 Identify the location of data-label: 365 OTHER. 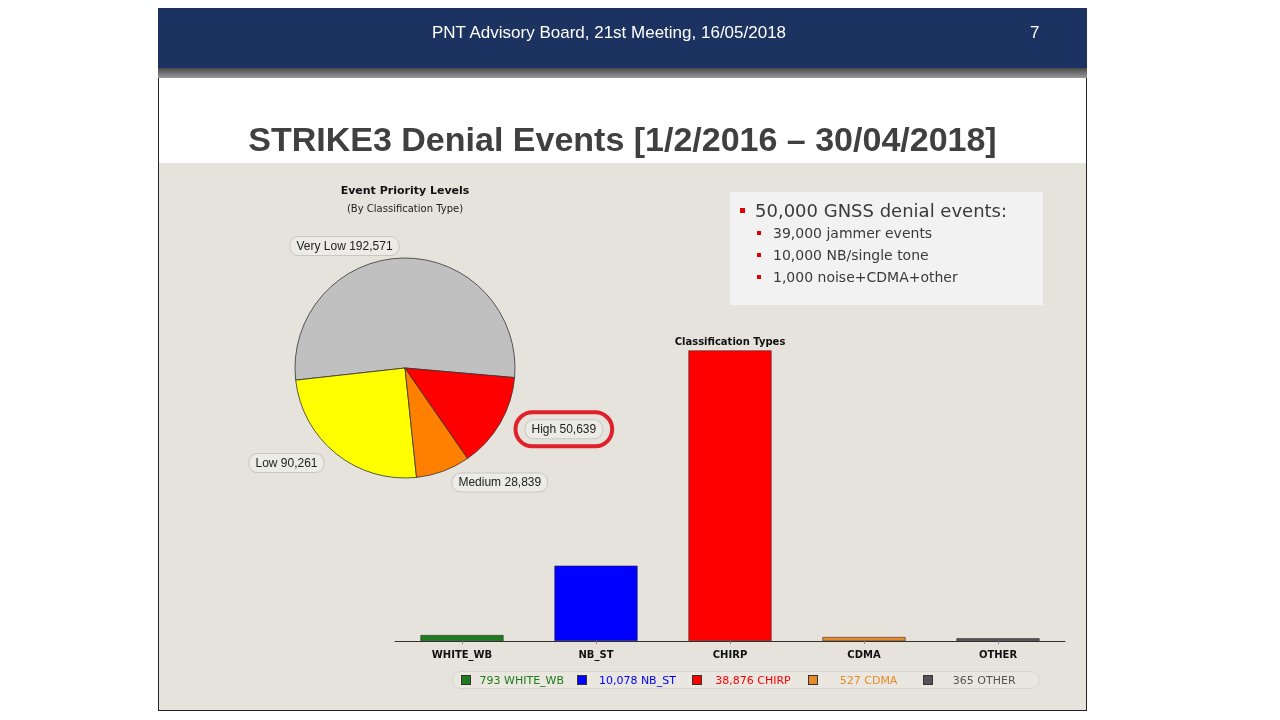
(984, 680).